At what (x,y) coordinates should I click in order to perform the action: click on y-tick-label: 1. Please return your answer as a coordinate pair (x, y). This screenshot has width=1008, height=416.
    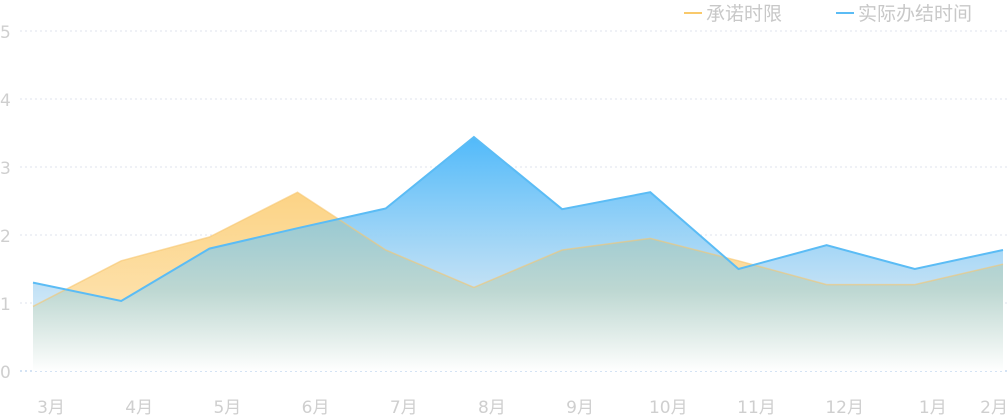
    Looking at the image, I should click on (5, 305).